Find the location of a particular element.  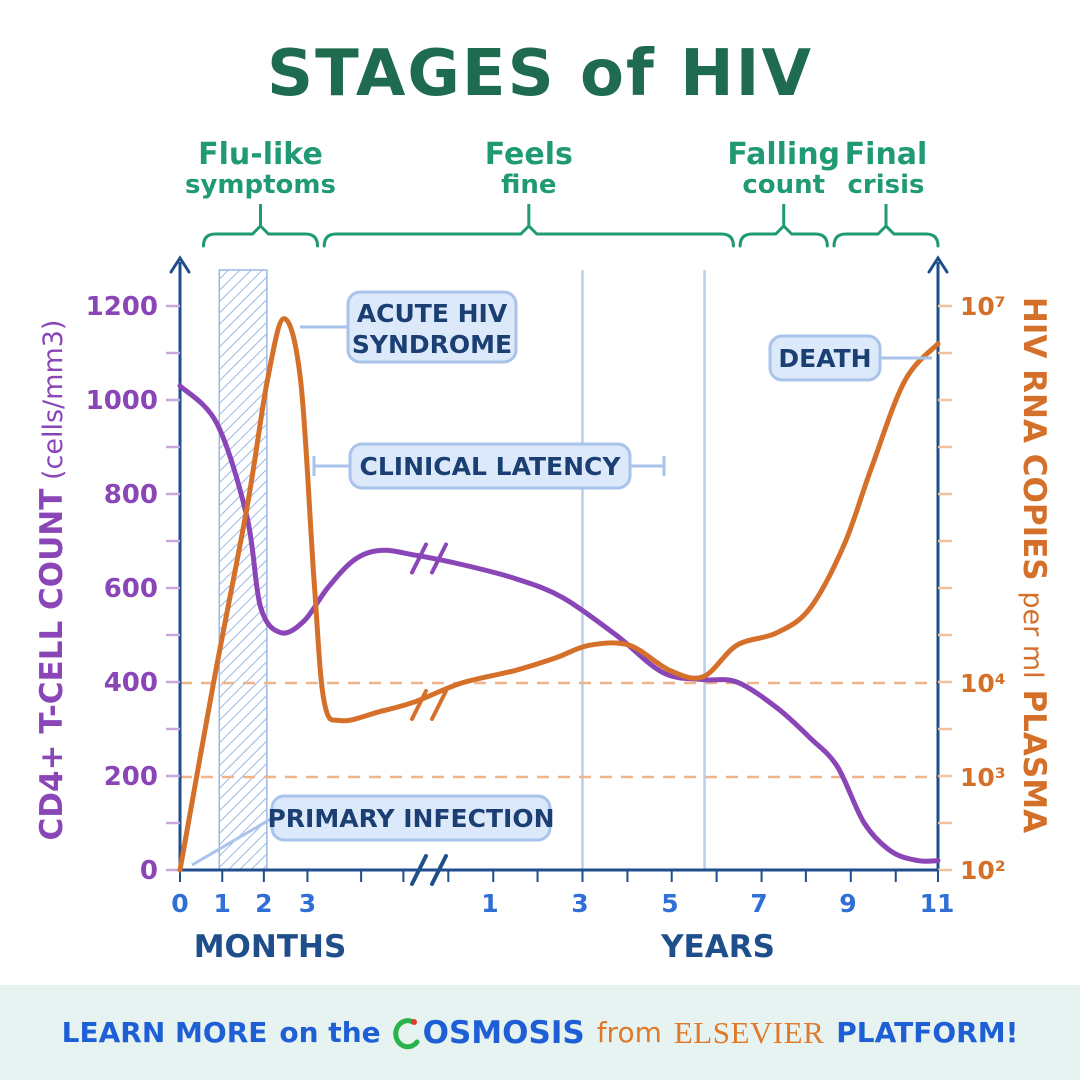

x-month-tick-label-3: 3 is located at coordinates (307, 903).